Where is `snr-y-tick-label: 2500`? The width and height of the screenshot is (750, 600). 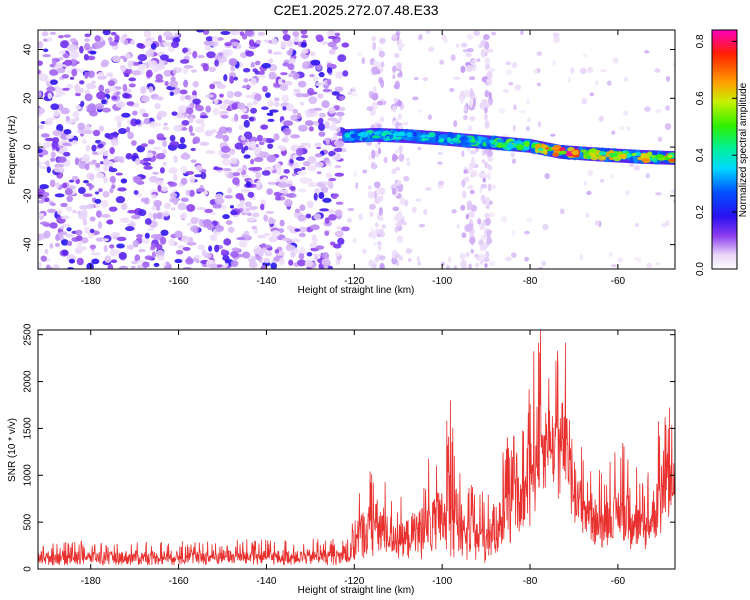
snr-y-tick-label: 2500 is located at coordinates (28, 334).